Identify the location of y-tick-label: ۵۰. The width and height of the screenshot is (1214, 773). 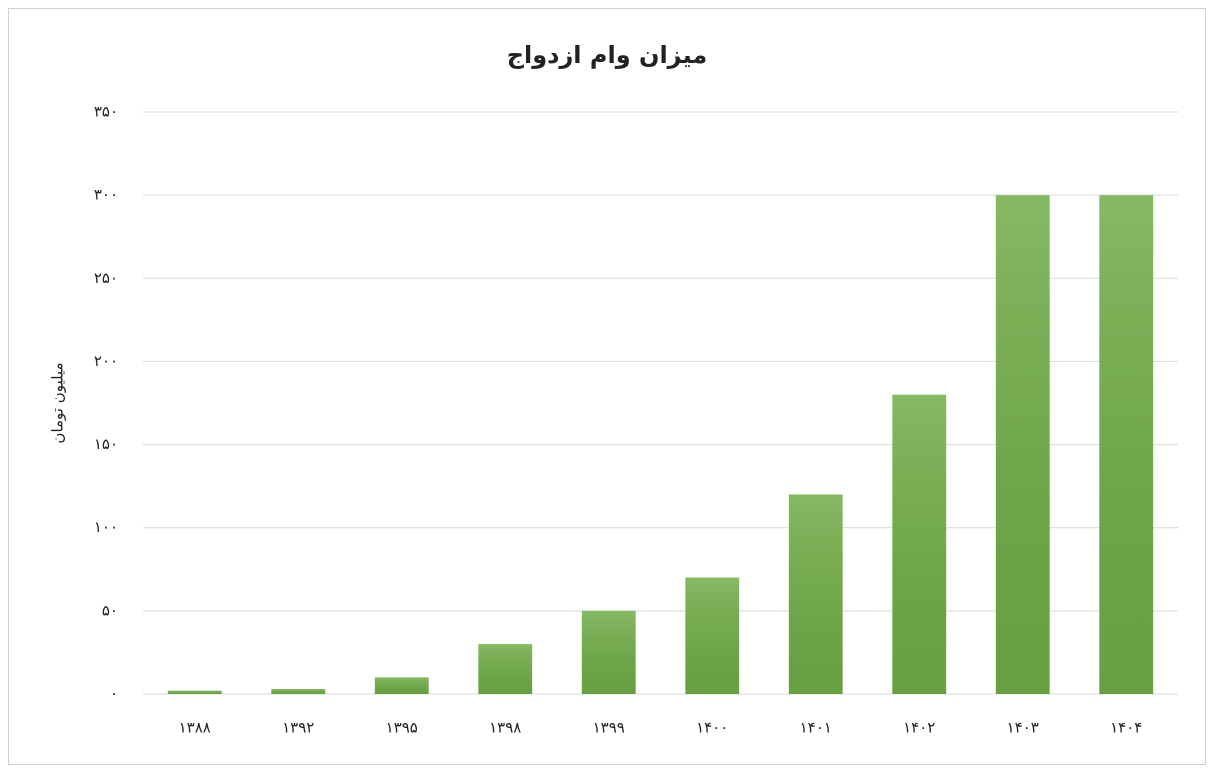
(110, 610).